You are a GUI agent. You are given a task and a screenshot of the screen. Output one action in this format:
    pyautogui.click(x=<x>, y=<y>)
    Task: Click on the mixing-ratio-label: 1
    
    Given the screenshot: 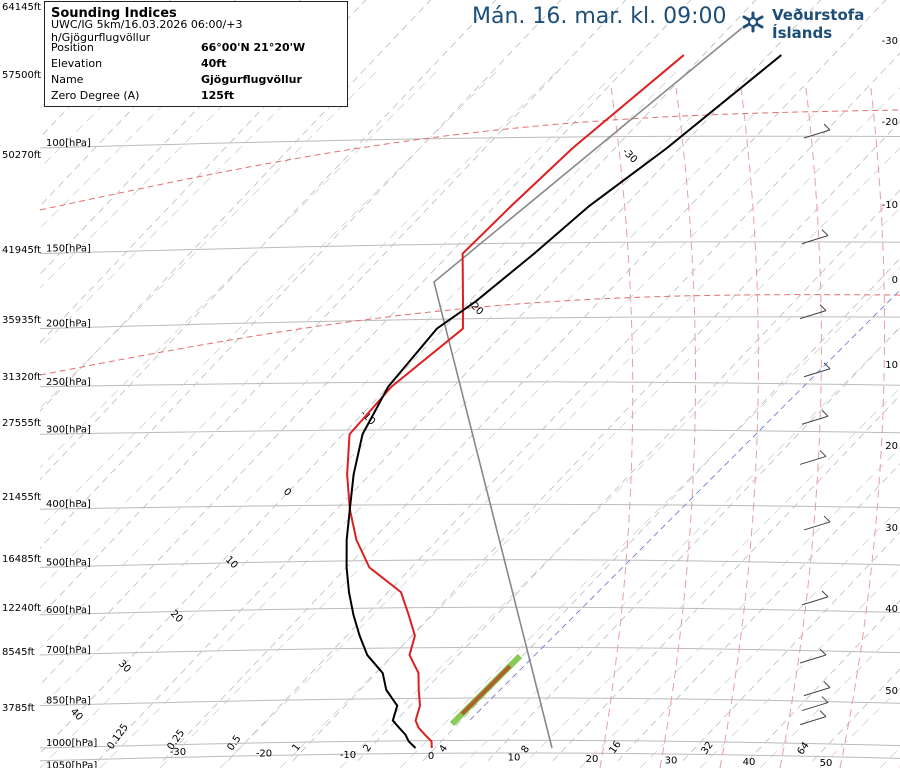 What is the action you would take?
    pyautogui.click(x=296, y=748)
    